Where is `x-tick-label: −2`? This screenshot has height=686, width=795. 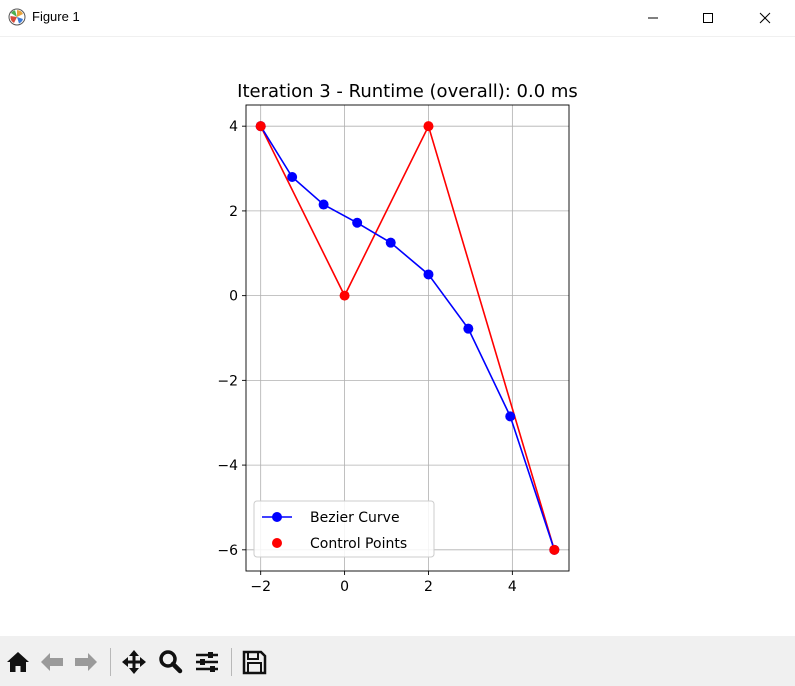 x-tick-label: −2 is located at coordinates (260, 587).